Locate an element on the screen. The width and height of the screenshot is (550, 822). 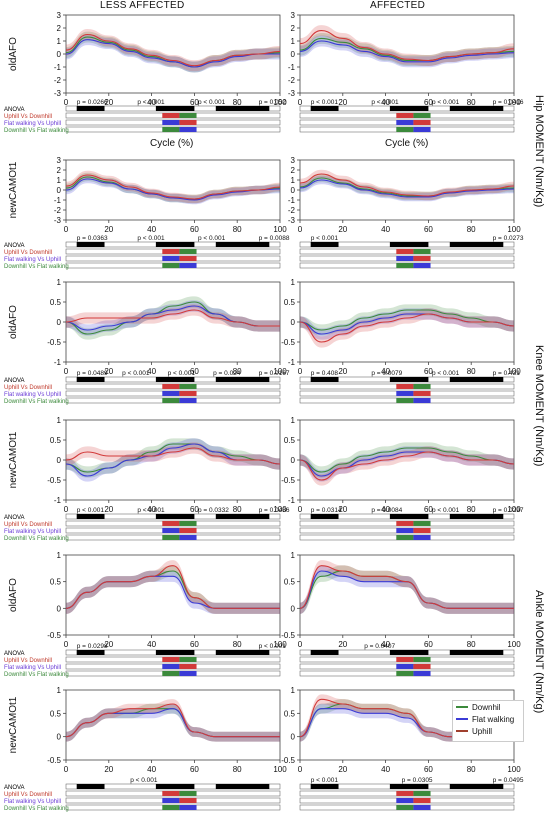
anova-row-name: Flat walking Vs Uphill is located at coordinates (32, 260).